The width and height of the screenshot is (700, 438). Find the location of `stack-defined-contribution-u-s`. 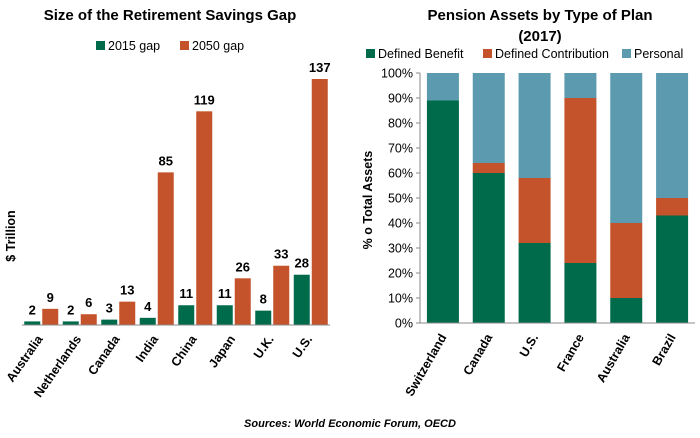

stack-defined-contribution-u-s is located at coordinates (534, 210).